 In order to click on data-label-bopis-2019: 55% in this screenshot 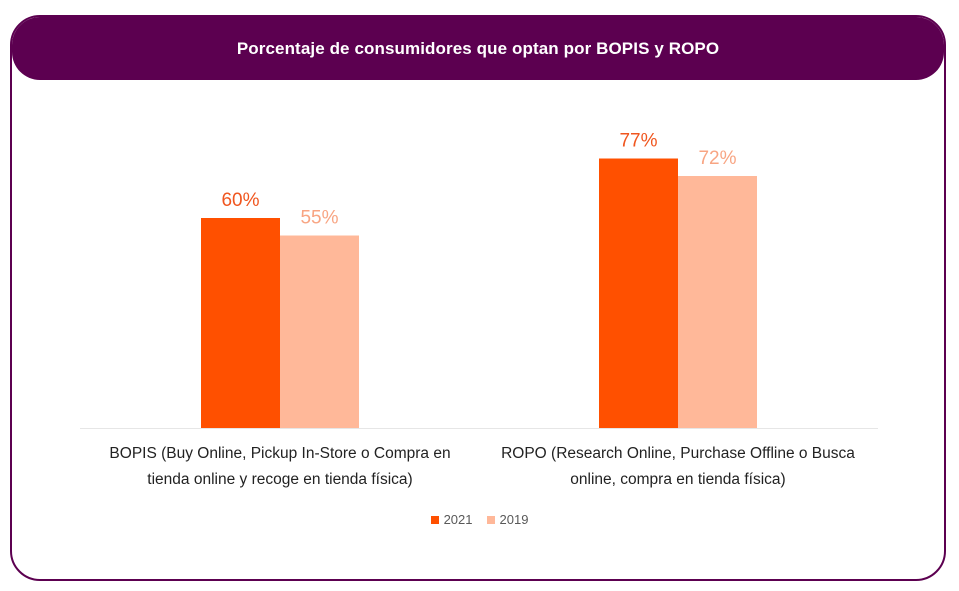, I will do `click(319, 218)`.